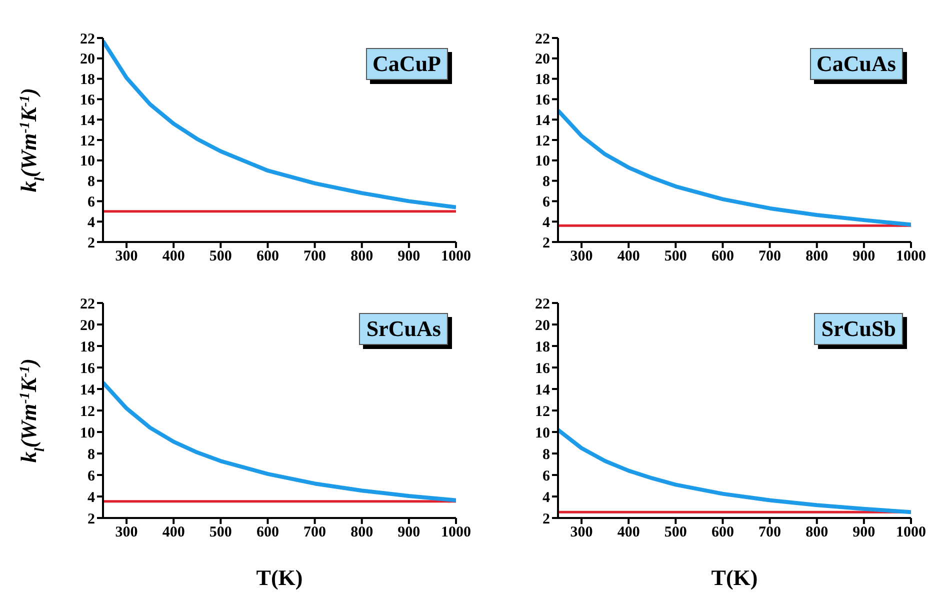  What do you see at coordinates (856, 64) in the screenshot?
I see `text: CaCuAs` at bounding box center [856, 64].